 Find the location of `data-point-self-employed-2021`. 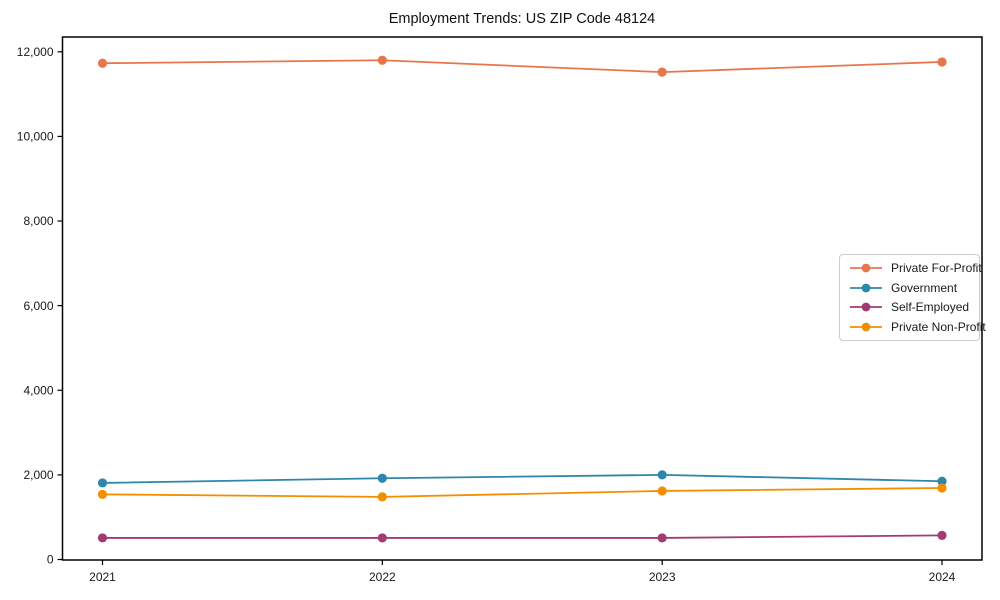

data-point-self-employed-2021 is located at coordinates (102, 538).